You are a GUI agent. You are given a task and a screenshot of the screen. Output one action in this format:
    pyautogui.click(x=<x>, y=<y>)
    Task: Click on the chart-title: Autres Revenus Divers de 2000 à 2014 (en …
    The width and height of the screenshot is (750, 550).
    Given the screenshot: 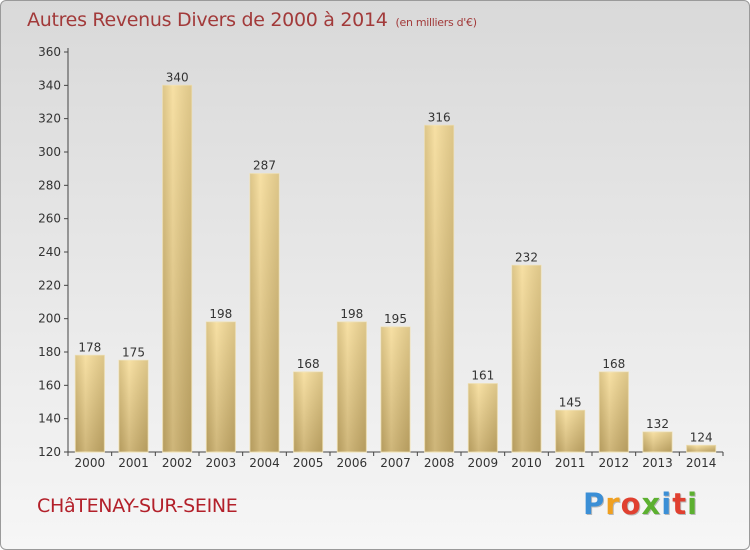 What is the action you would take?
    pyautogui.click(x=252, y=20)
    